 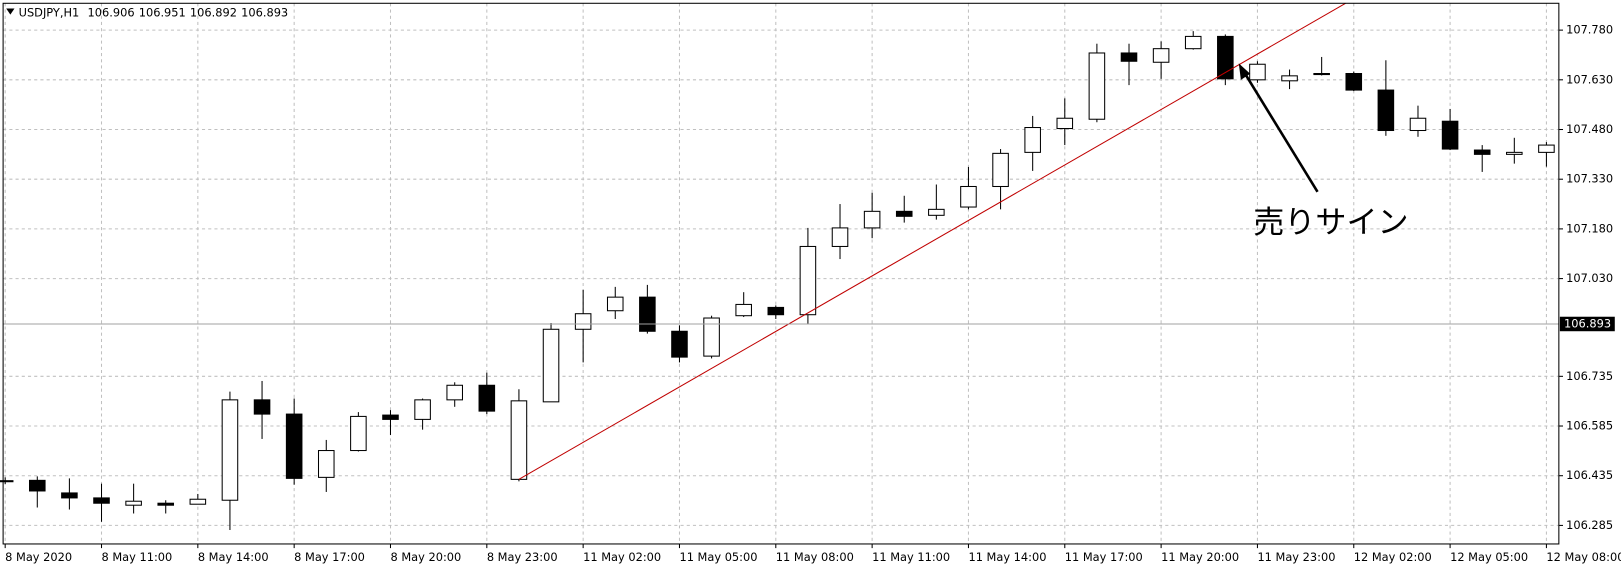 I want to click on y-tick-label: 106.285, so click(x=1589, y=525).